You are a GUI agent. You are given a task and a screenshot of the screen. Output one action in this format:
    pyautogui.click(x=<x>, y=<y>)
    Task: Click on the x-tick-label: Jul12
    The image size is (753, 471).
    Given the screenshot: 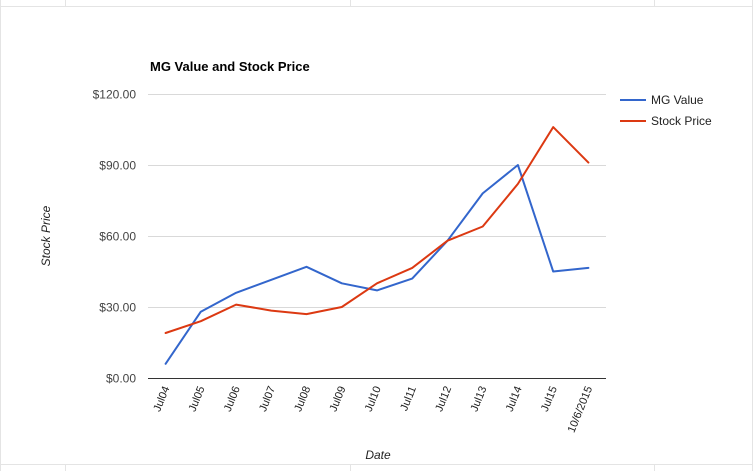 What is the action you would take?
    pyautogui.click(x=443, y=399)
    